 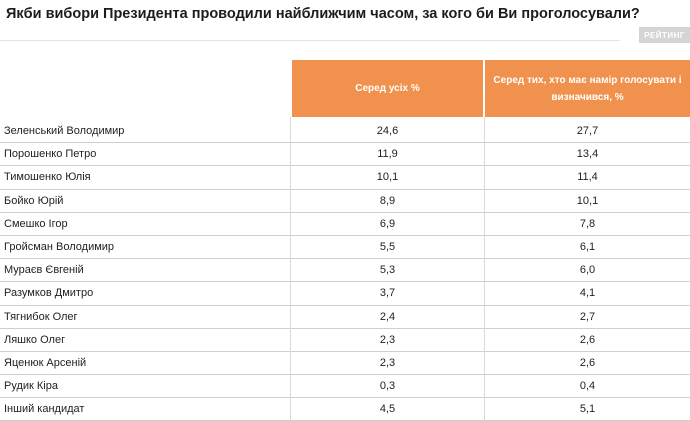 What do you see at coordinates (345, 178) in the screenshot?
I see `table-row: Тимошенко Юлія 10,1 11,4` at bounding box center [345, 178].